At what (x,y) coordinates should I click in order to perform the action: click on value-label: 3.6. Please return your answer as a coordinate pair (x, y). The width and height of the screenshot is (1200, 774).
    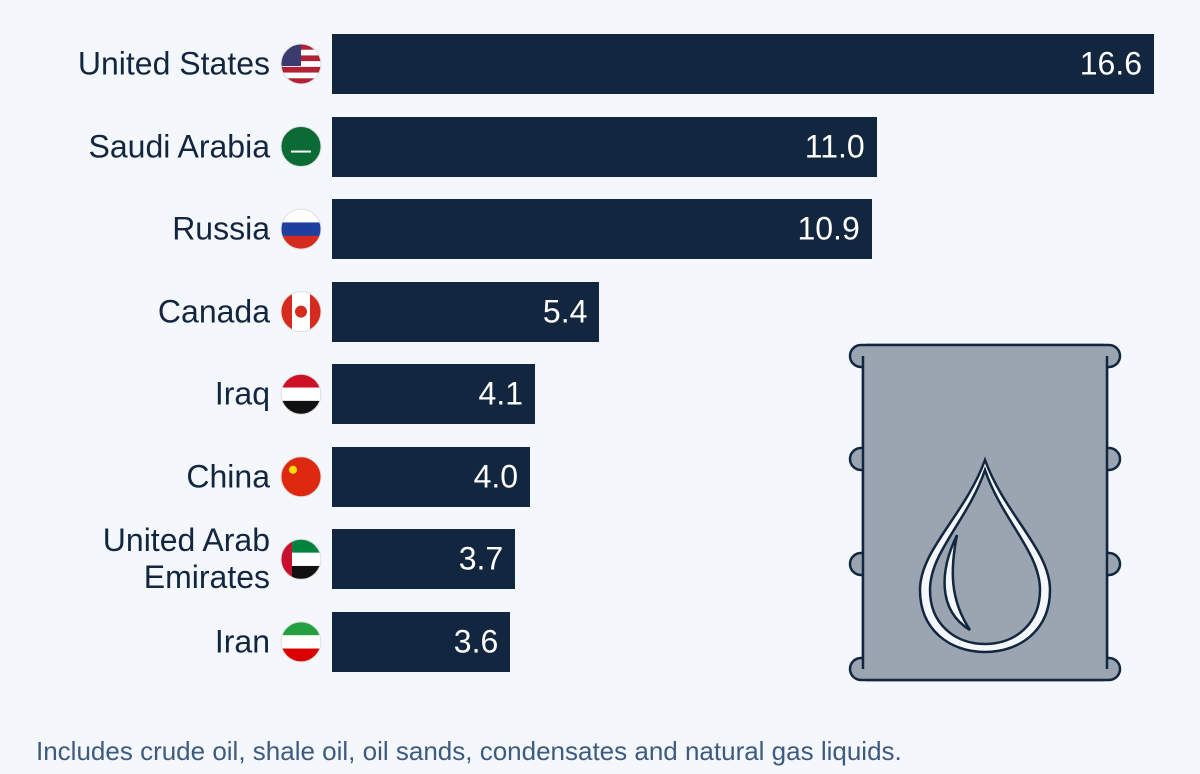
    Looking at the image, I should click on (476, 641).